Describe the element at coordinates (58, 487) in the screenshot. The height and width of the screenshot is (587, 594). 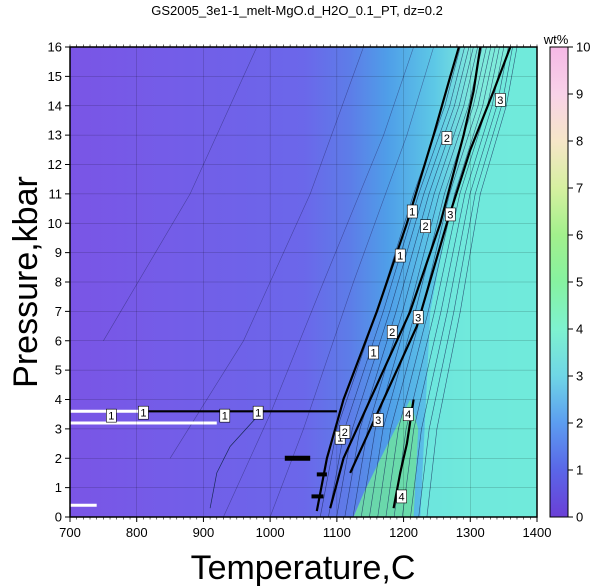
I see `y-tick-label: 1` at that location.